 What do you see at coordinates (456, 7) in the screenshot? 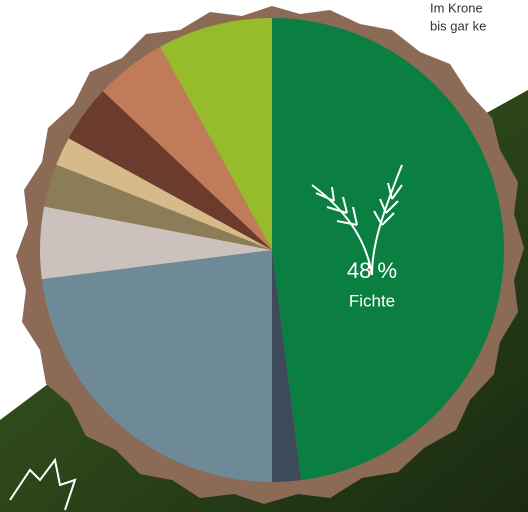
I see `note-text: Im Krone` at bounding box center [456, 7].